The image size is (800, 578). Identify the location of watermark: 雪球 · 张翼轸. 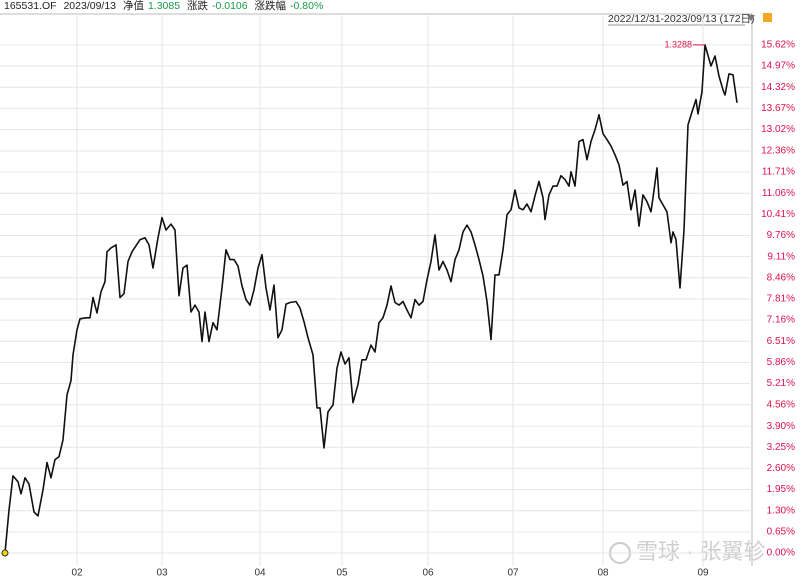
(701, 551).